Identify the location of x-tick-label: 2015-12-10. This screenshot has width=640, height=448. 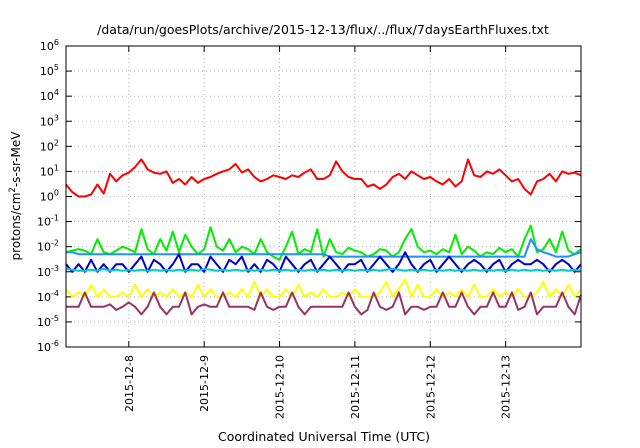
(280, 387).